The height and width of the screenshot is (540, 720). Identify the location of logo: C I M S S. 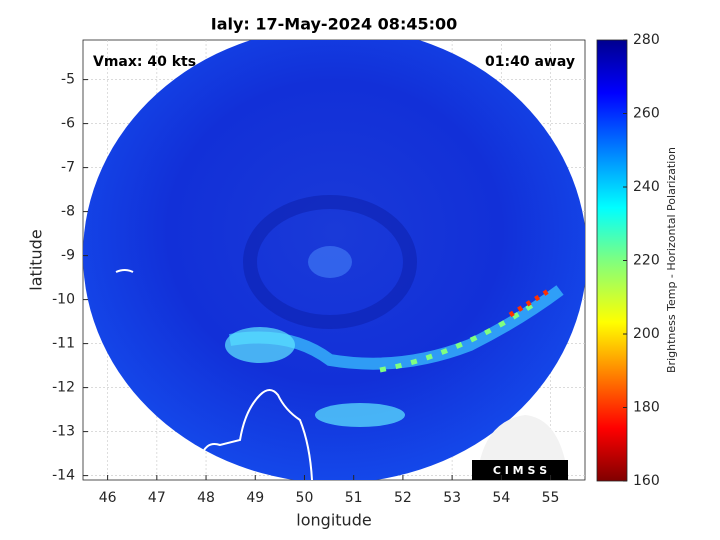
(520, 447).